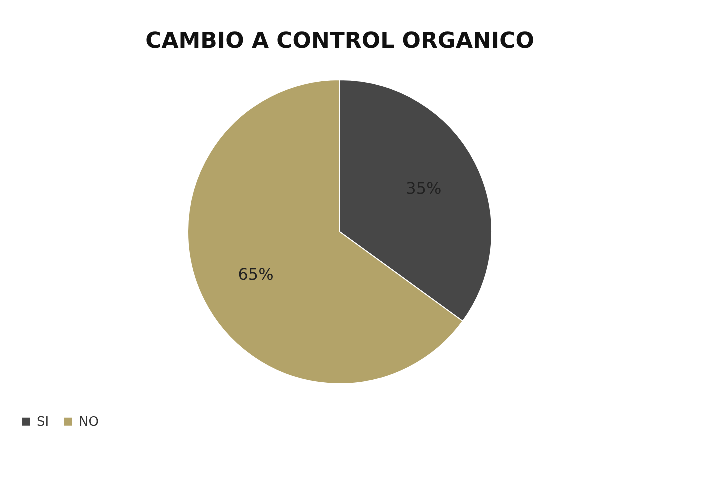 This screenshot has height=488, width=708. What do you see at coordinates (43, 422) in the screenshot?
I see `legend-label: SI` at bounding box center [43, 422].